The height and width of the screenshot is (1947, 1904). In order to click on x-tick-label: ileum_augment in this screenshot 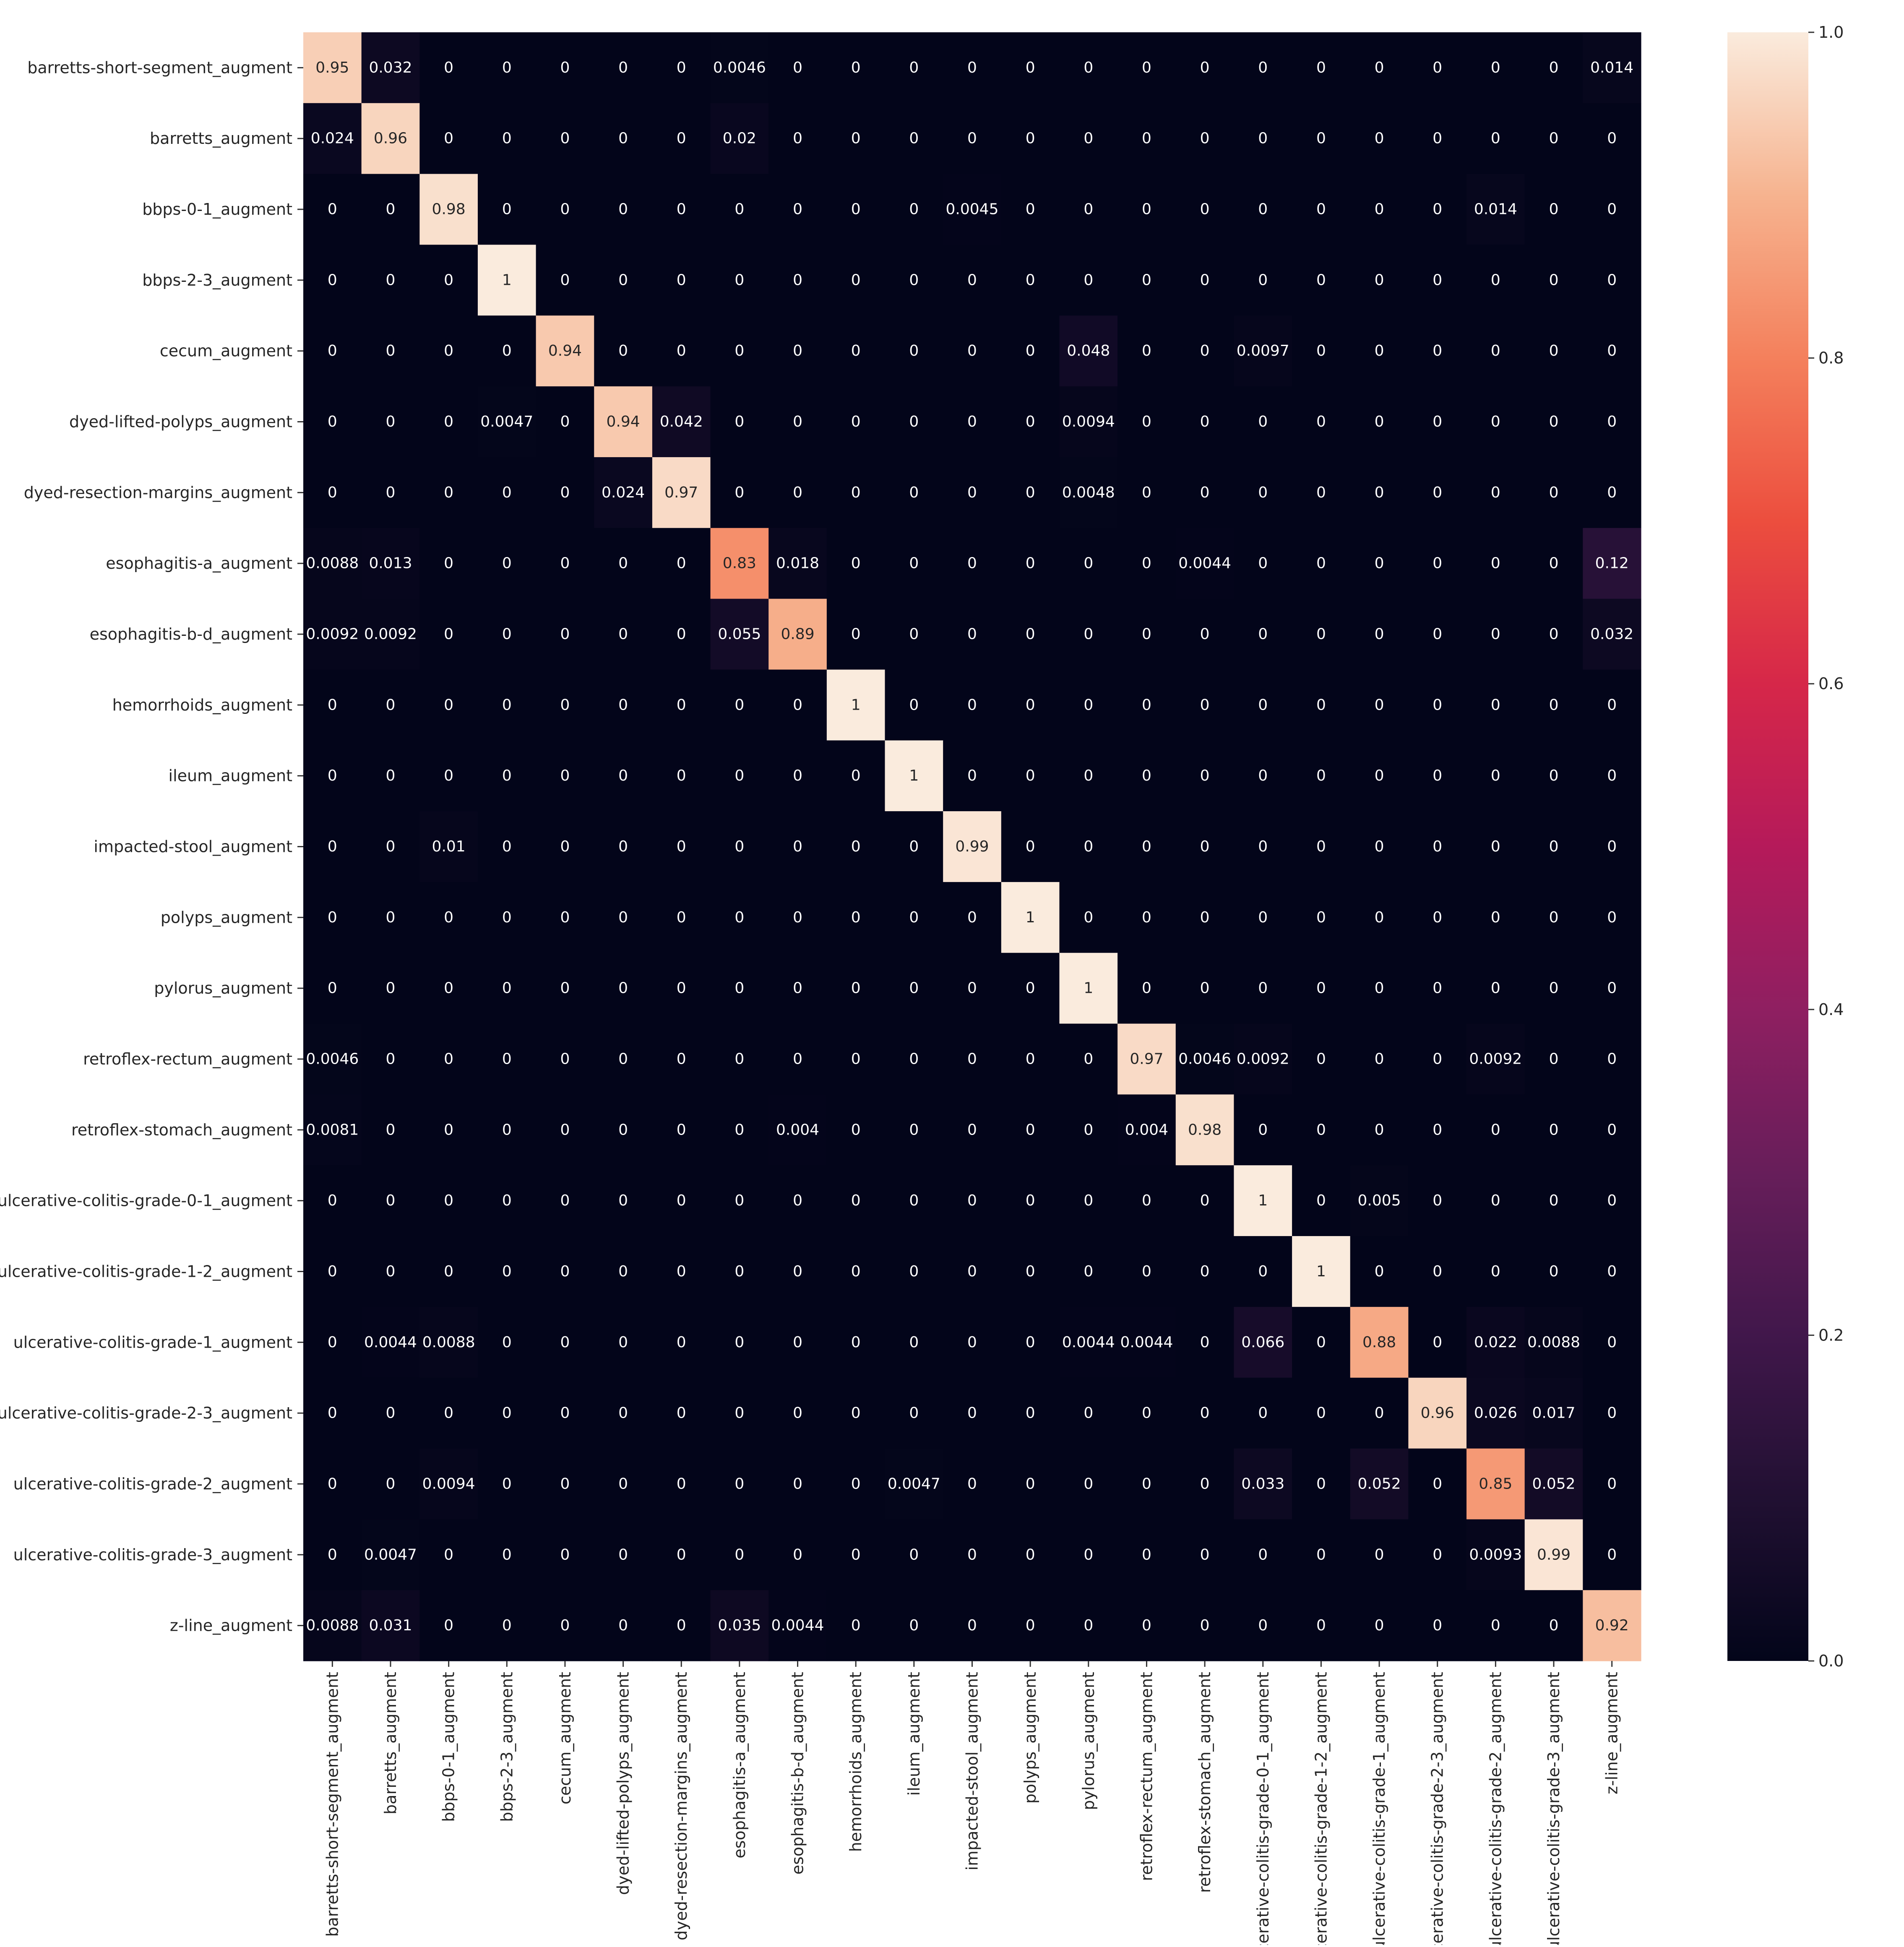, I will do `click(914, 1734)`.